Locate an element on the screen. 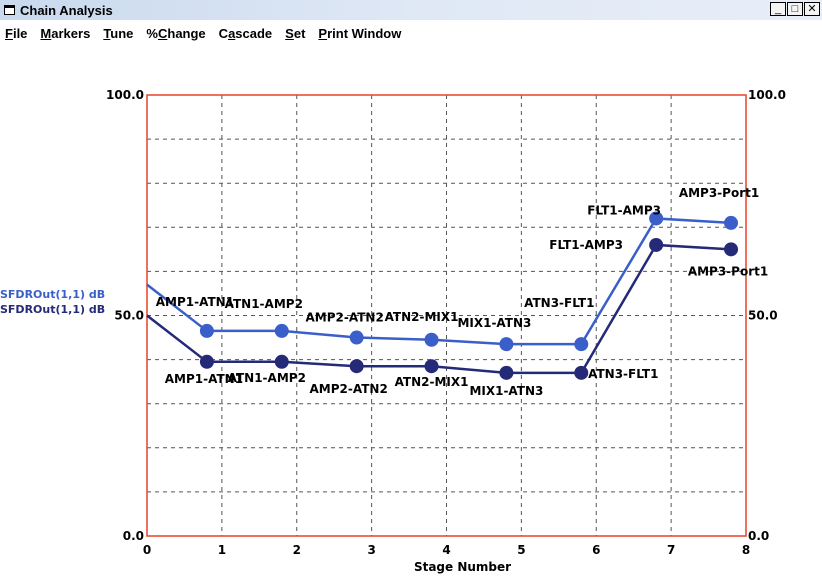 Image resolution: width=822 pixels, height=587 pixels. window-icon is located at coordinates (9, 10).